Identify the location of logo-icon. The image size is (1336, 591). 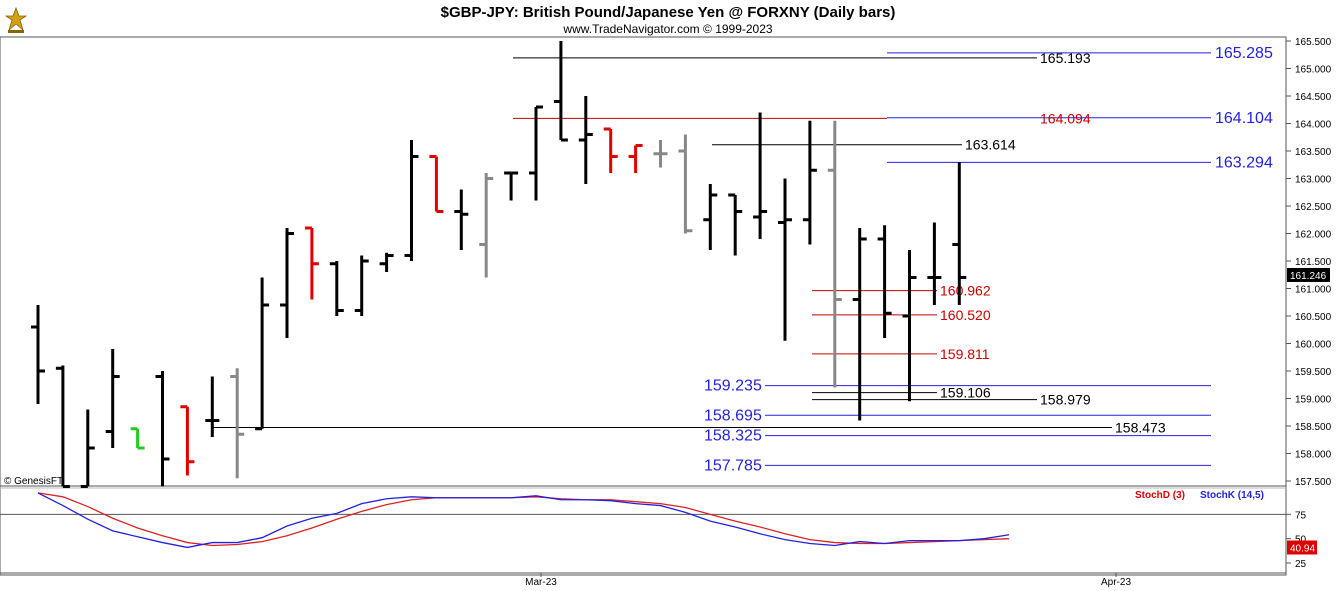
(16, 19).